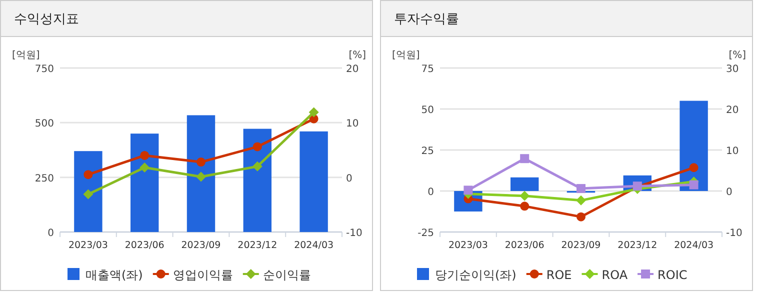 The height and width of the screenshot is (293, 760). What do you see at coordinates (559, 275) in the screenshot?
I see `legend-label: ROE` at bounding box center [559, 275].